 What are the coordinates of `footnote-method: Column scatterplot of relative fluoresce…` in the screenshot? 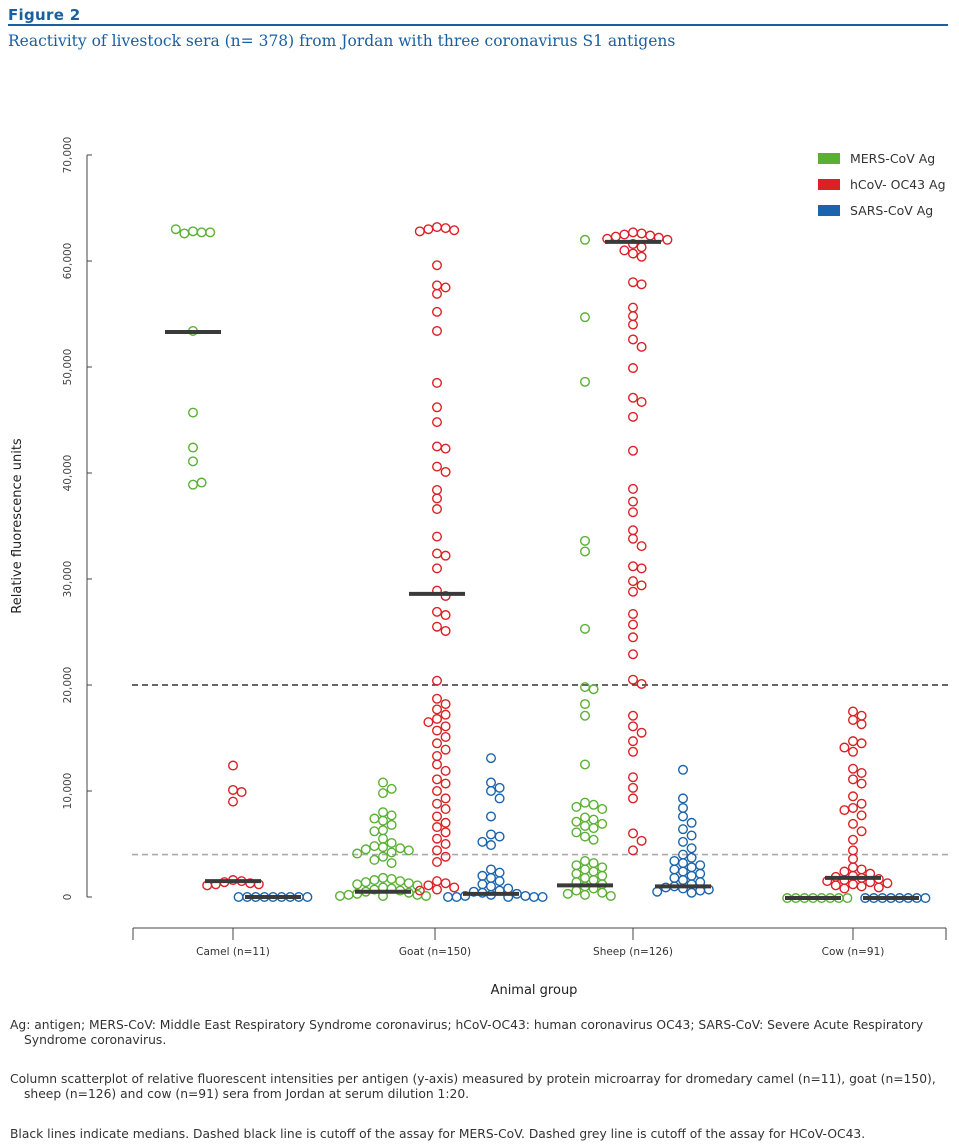 It's located at (473, 1086).